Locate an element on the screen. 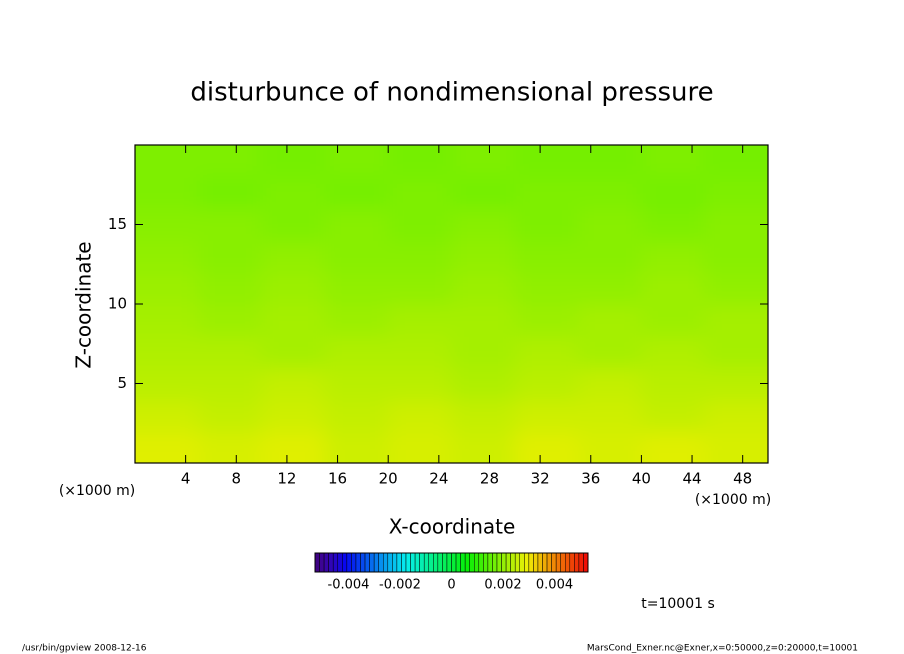 The height and width of the screenshot is (654, 904). colorbar-tick-label: 0 is located at coordinates (451, 585).